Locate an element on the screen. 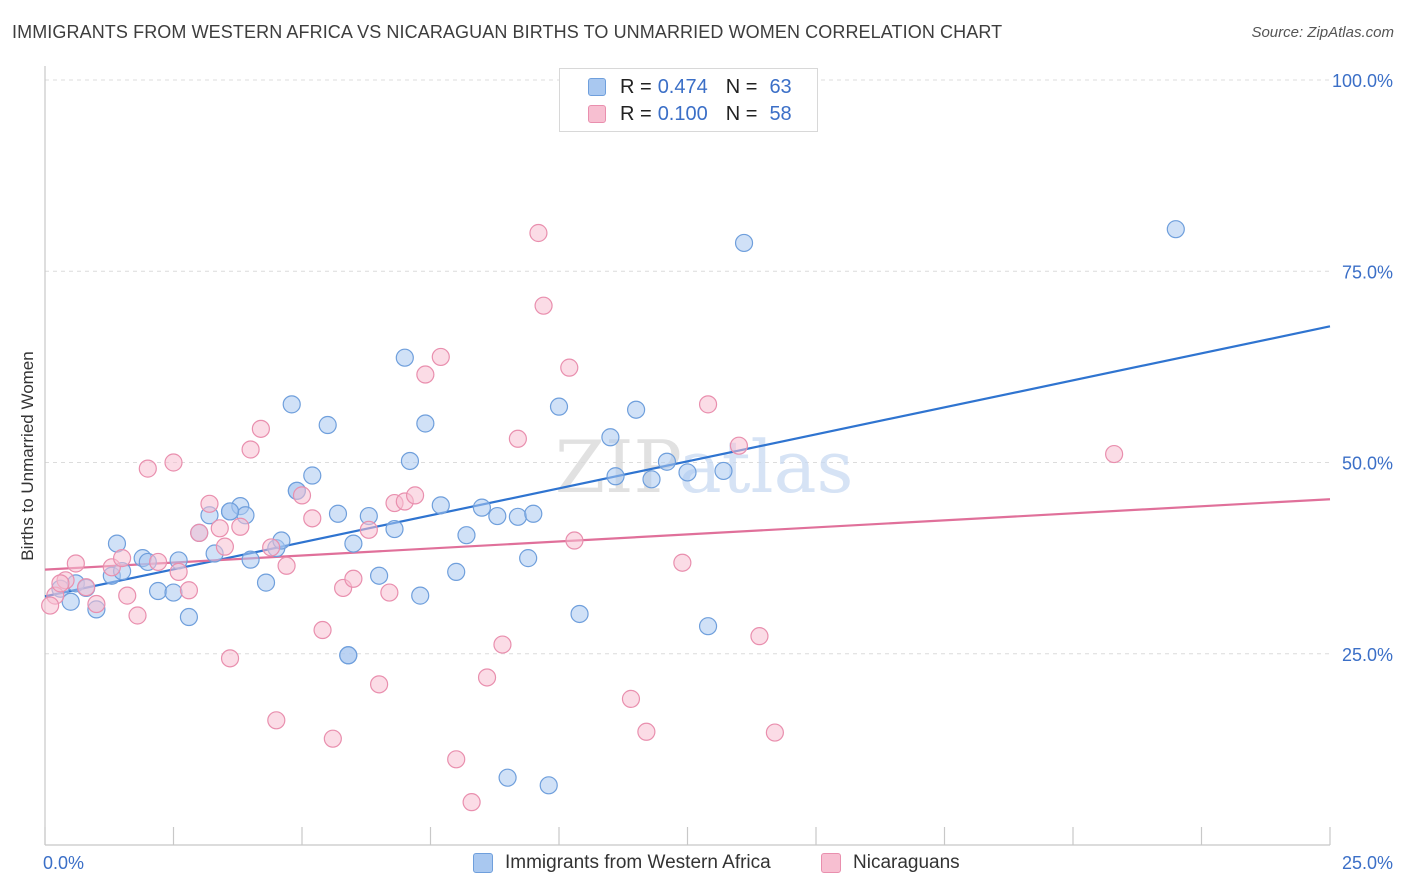 This screenshot has width=1406, height=892. n-label: N = is located at coordinates (741, 86).